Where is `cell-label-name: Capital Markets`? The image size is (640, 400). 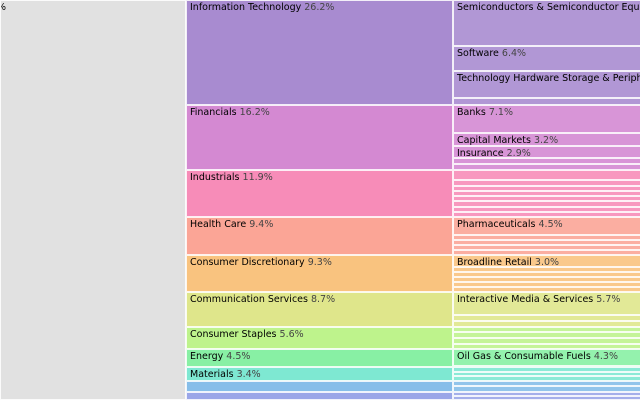
cell-label-name: Capital Markets is located at coordinates (494, 140).